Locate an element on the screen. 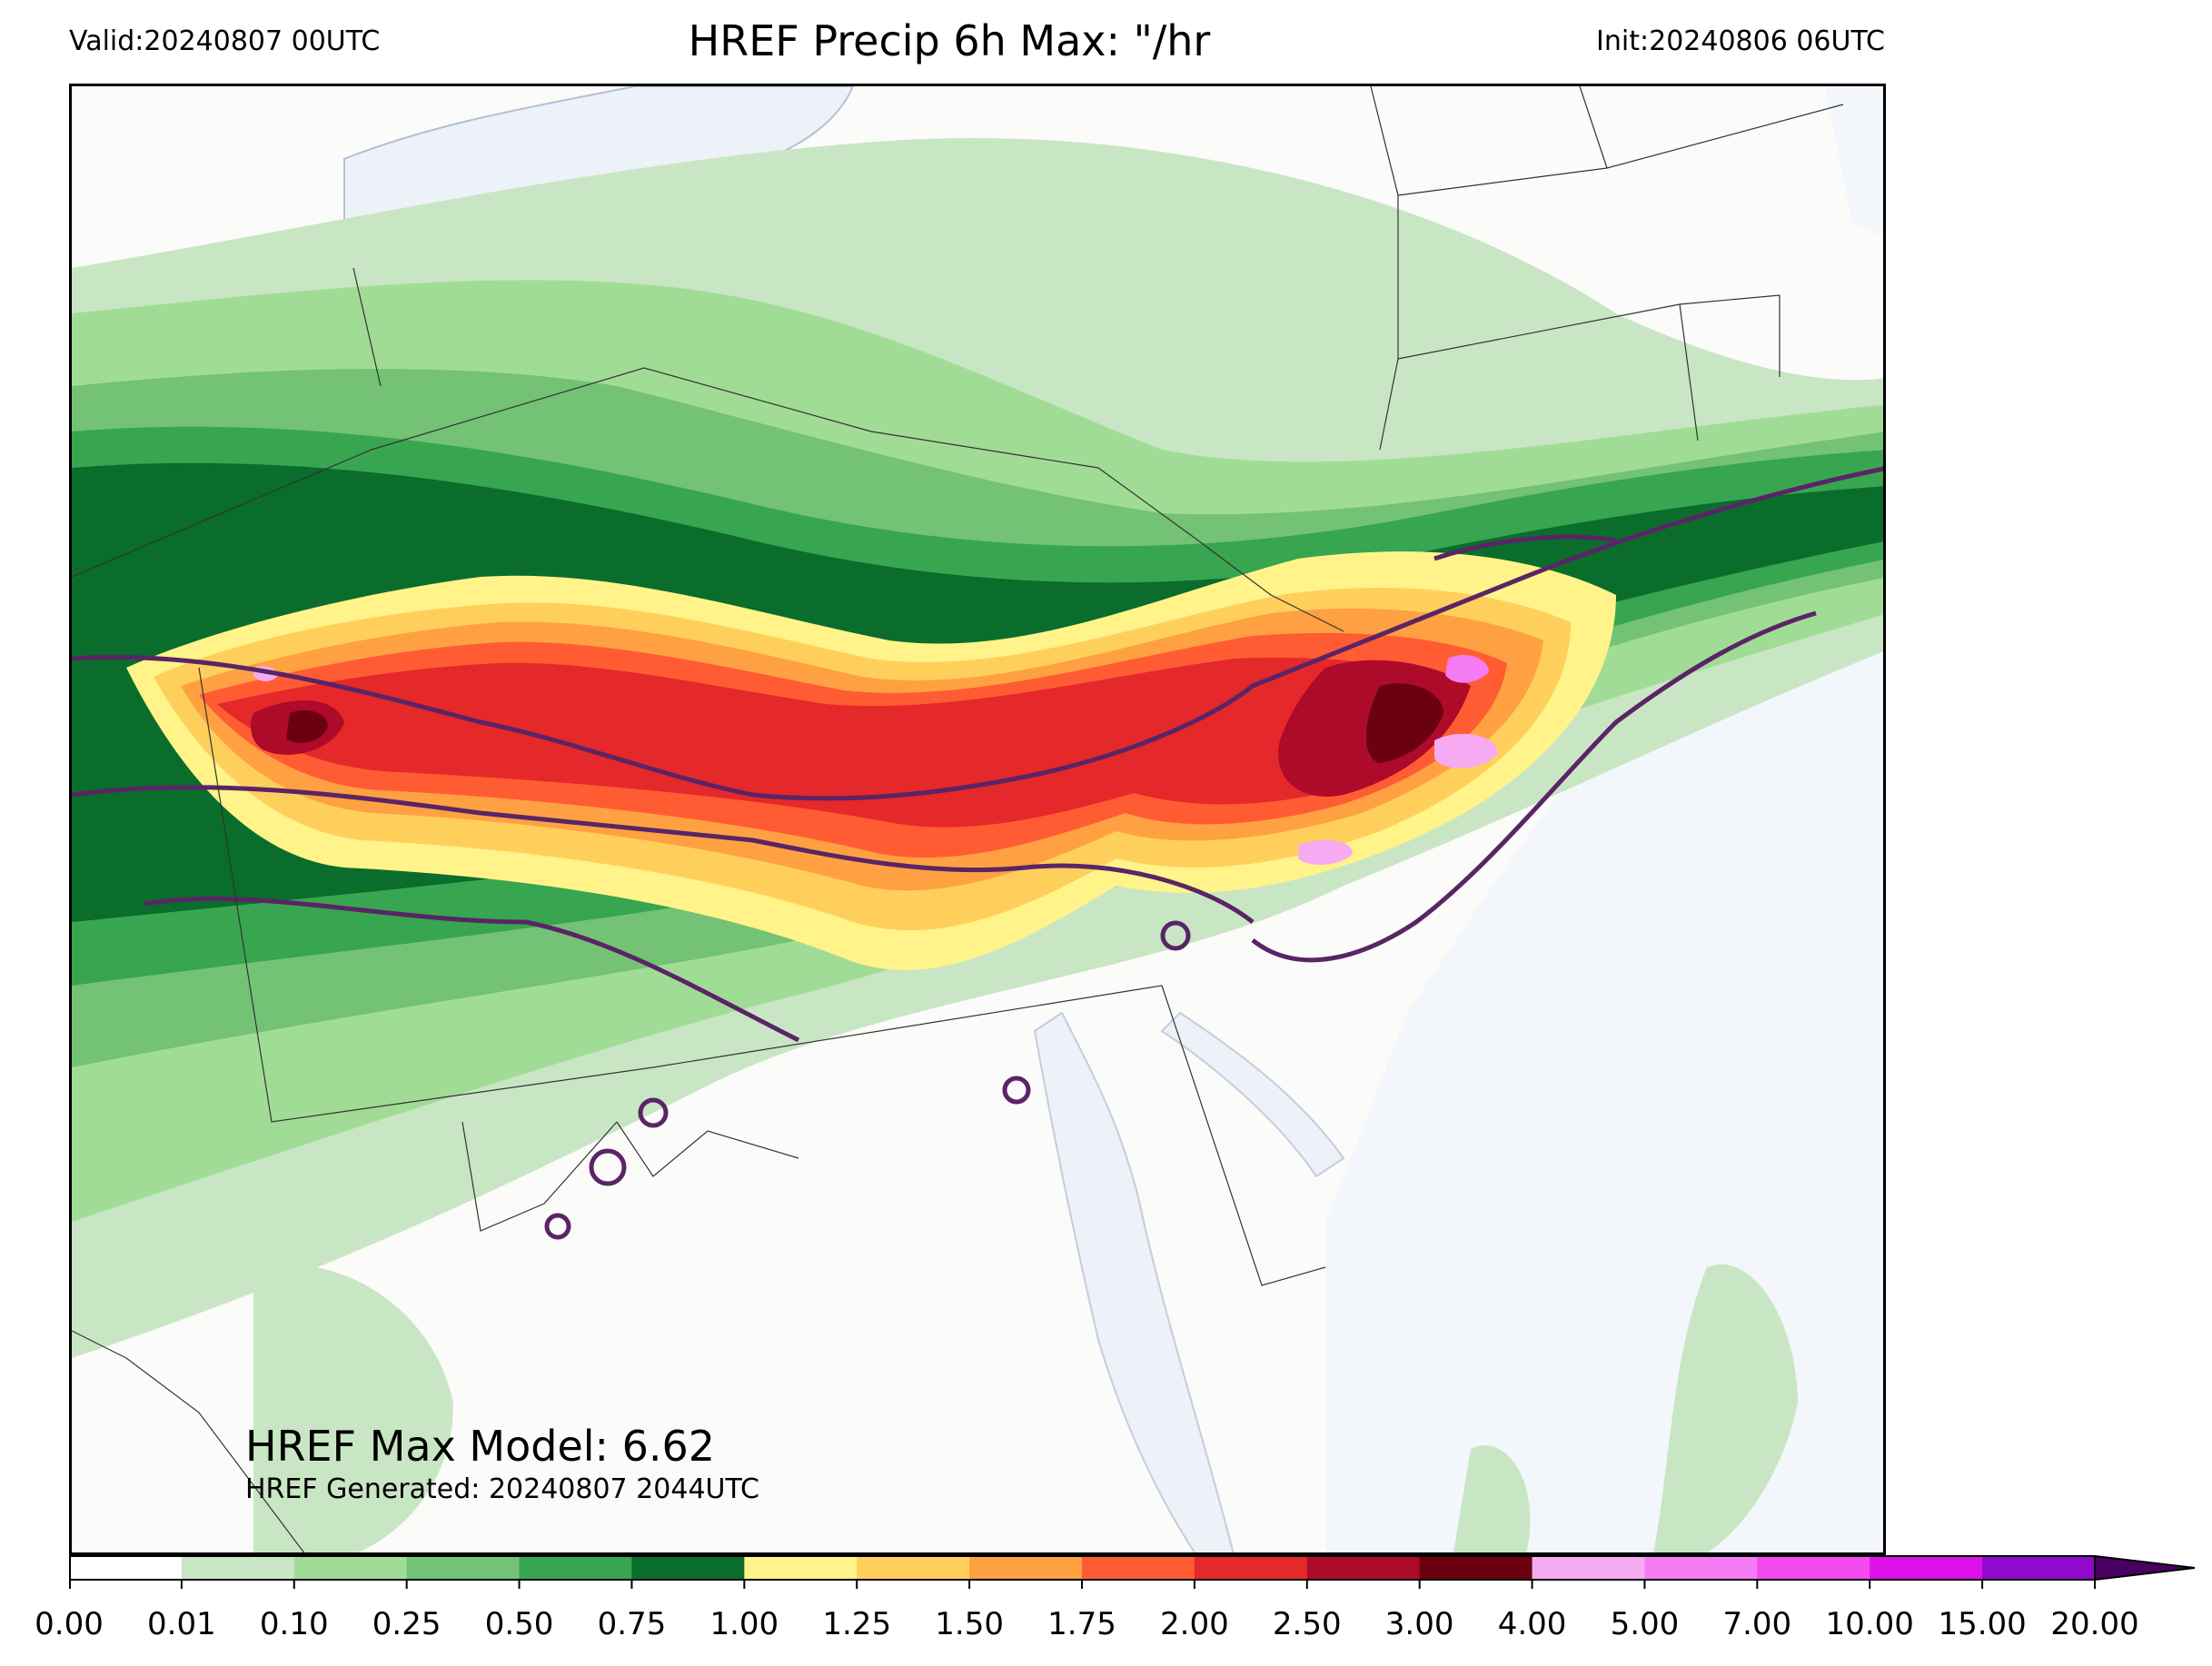  colorbar-tick-label: 7.00 is located at coordinates (1757, 1624).